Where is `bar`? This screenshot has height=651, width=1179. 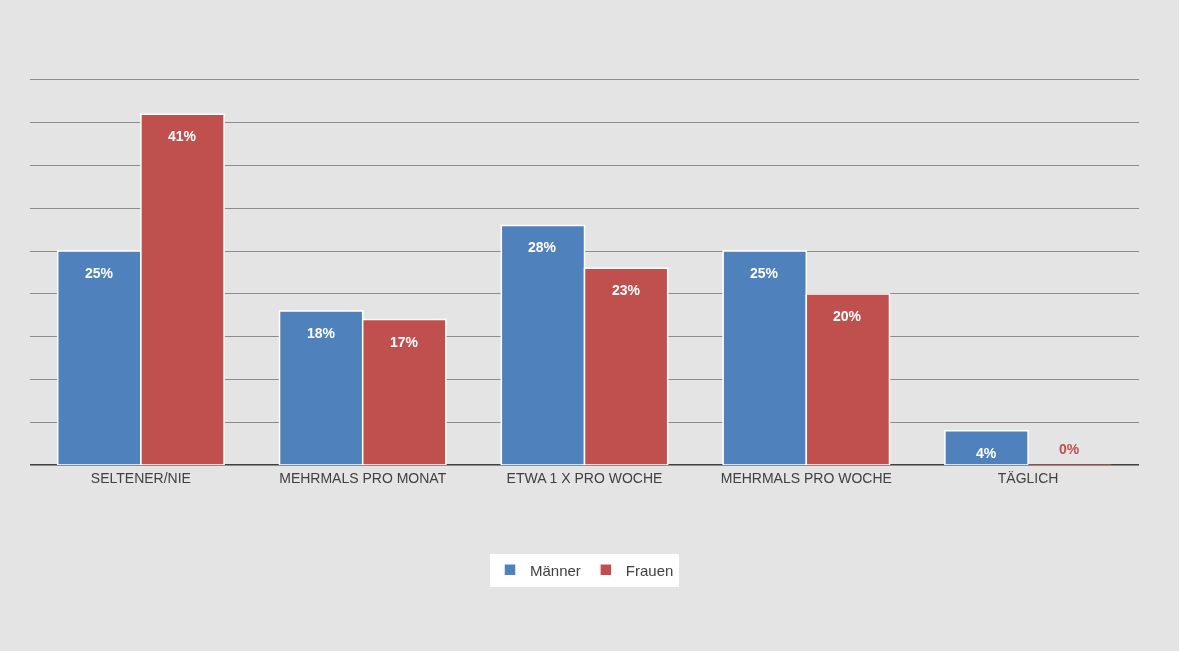 bar is located at coordinates (986, 447).